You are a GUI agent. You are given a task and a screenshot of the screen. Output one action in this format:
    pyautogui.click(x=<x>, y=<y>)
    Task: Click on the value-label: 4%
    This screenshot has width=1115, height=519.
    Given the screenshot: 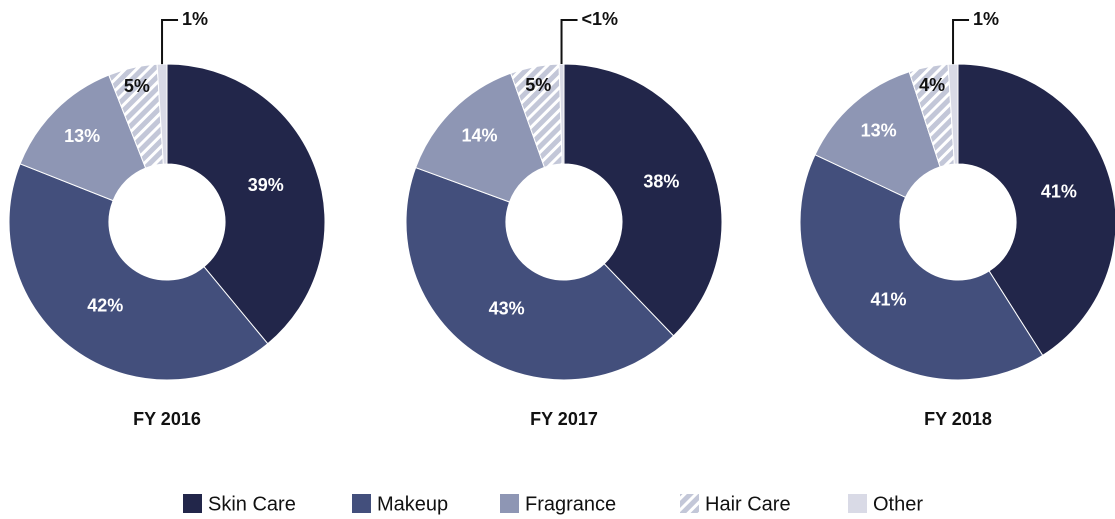 What is the action you would take?
    pyautogui.click(x=932, y=85)
    